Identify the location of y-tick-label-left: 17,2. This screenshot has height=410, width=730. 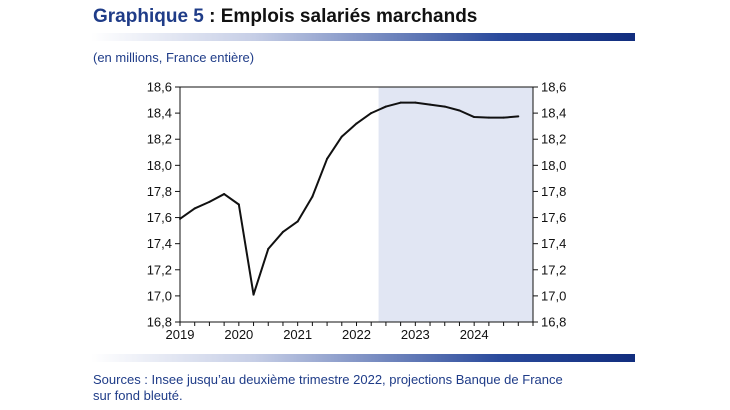
(159, 269).